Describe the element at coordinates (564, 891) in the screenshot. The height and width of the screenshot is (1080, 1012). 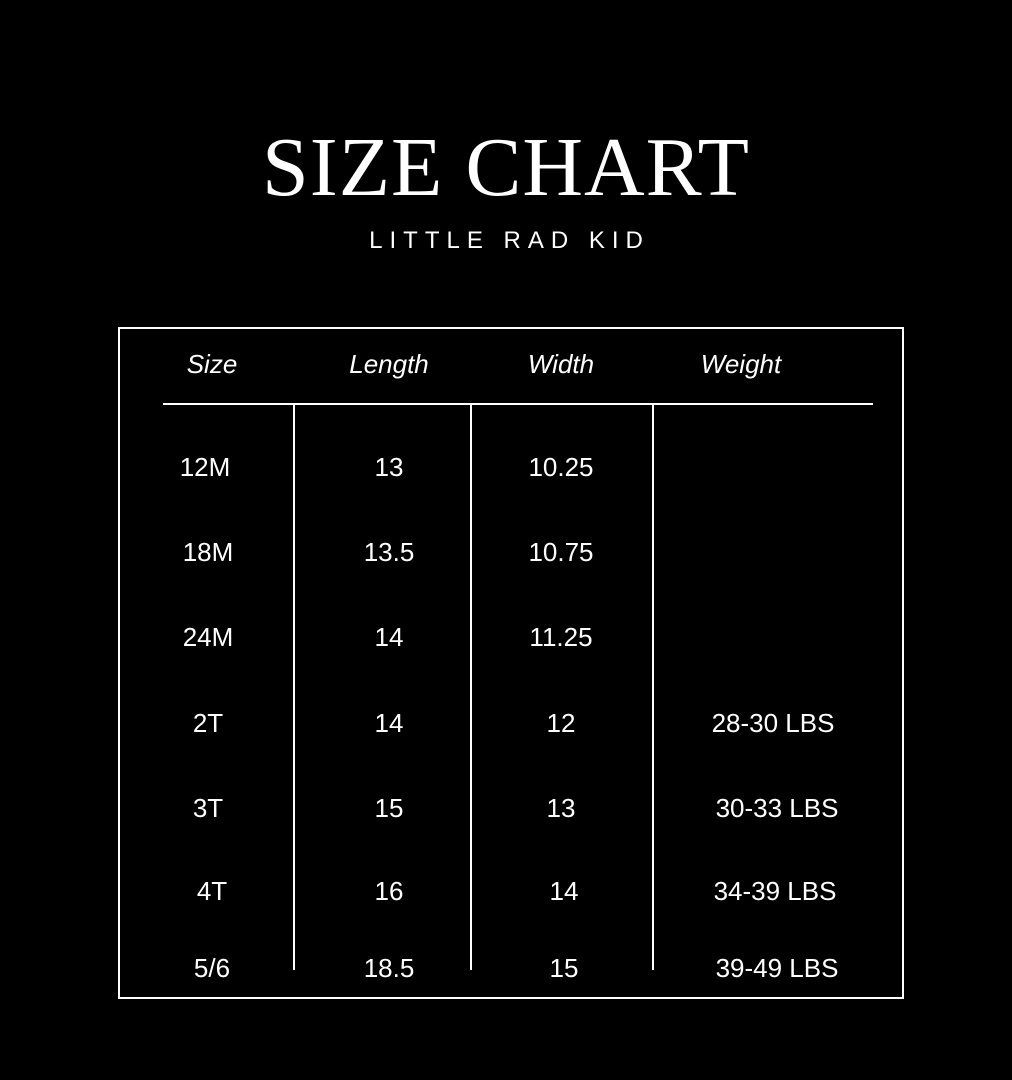
I see `cell-width: 14` at that location.